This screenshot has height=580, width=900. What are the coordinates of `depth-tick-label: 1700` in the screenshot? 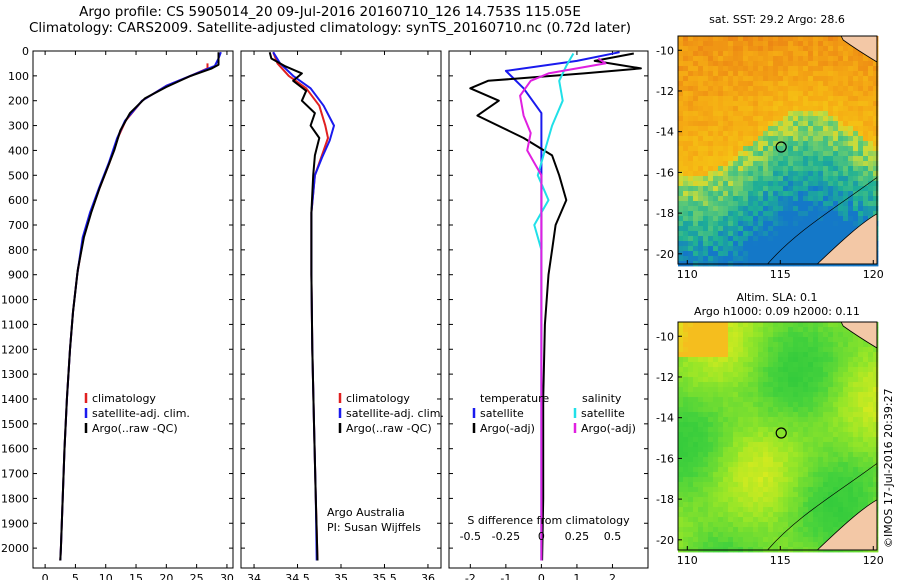 It's located at (15, 474).